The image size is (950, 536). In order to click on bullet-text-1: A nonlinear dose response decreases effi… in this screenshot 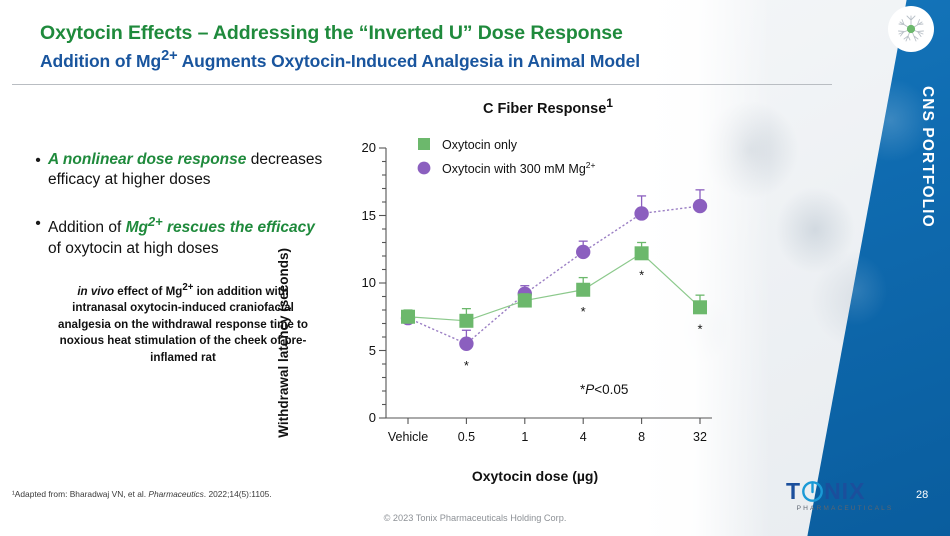, I will do `click(188, 170)`.